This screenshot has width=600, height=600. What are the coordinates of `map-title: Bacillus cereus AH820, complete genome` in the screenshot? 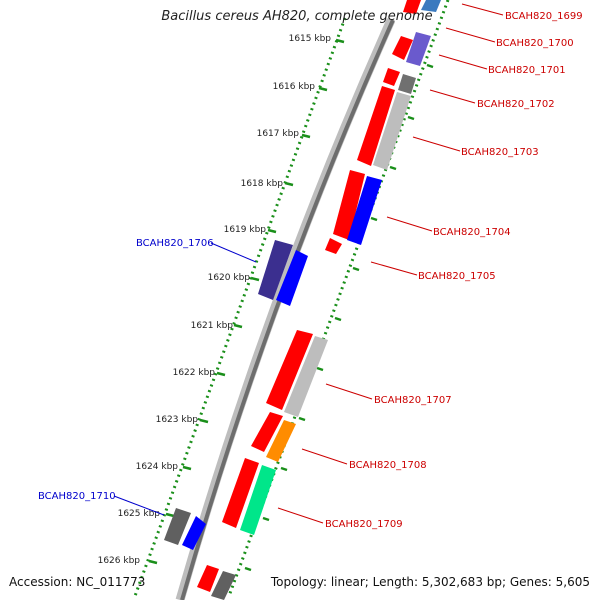 It's located at (300, 16).